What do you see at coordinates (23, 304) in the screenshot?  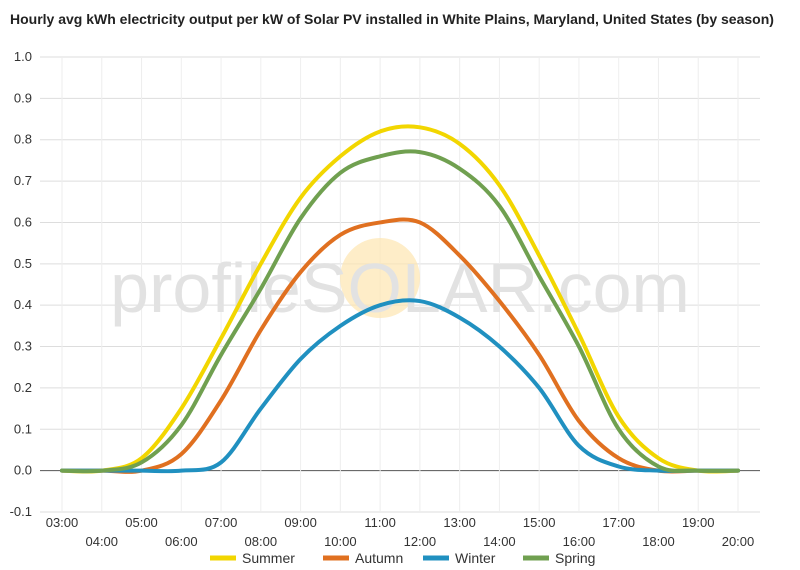 I see `y-tick-label: 0.4` at bounding box center [23, 304].